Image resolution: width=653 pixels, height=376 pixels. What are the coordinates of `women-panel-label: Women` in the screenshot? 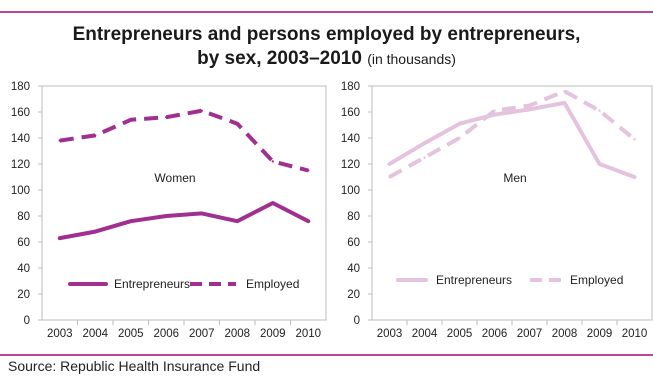 It's located at (174, 178).